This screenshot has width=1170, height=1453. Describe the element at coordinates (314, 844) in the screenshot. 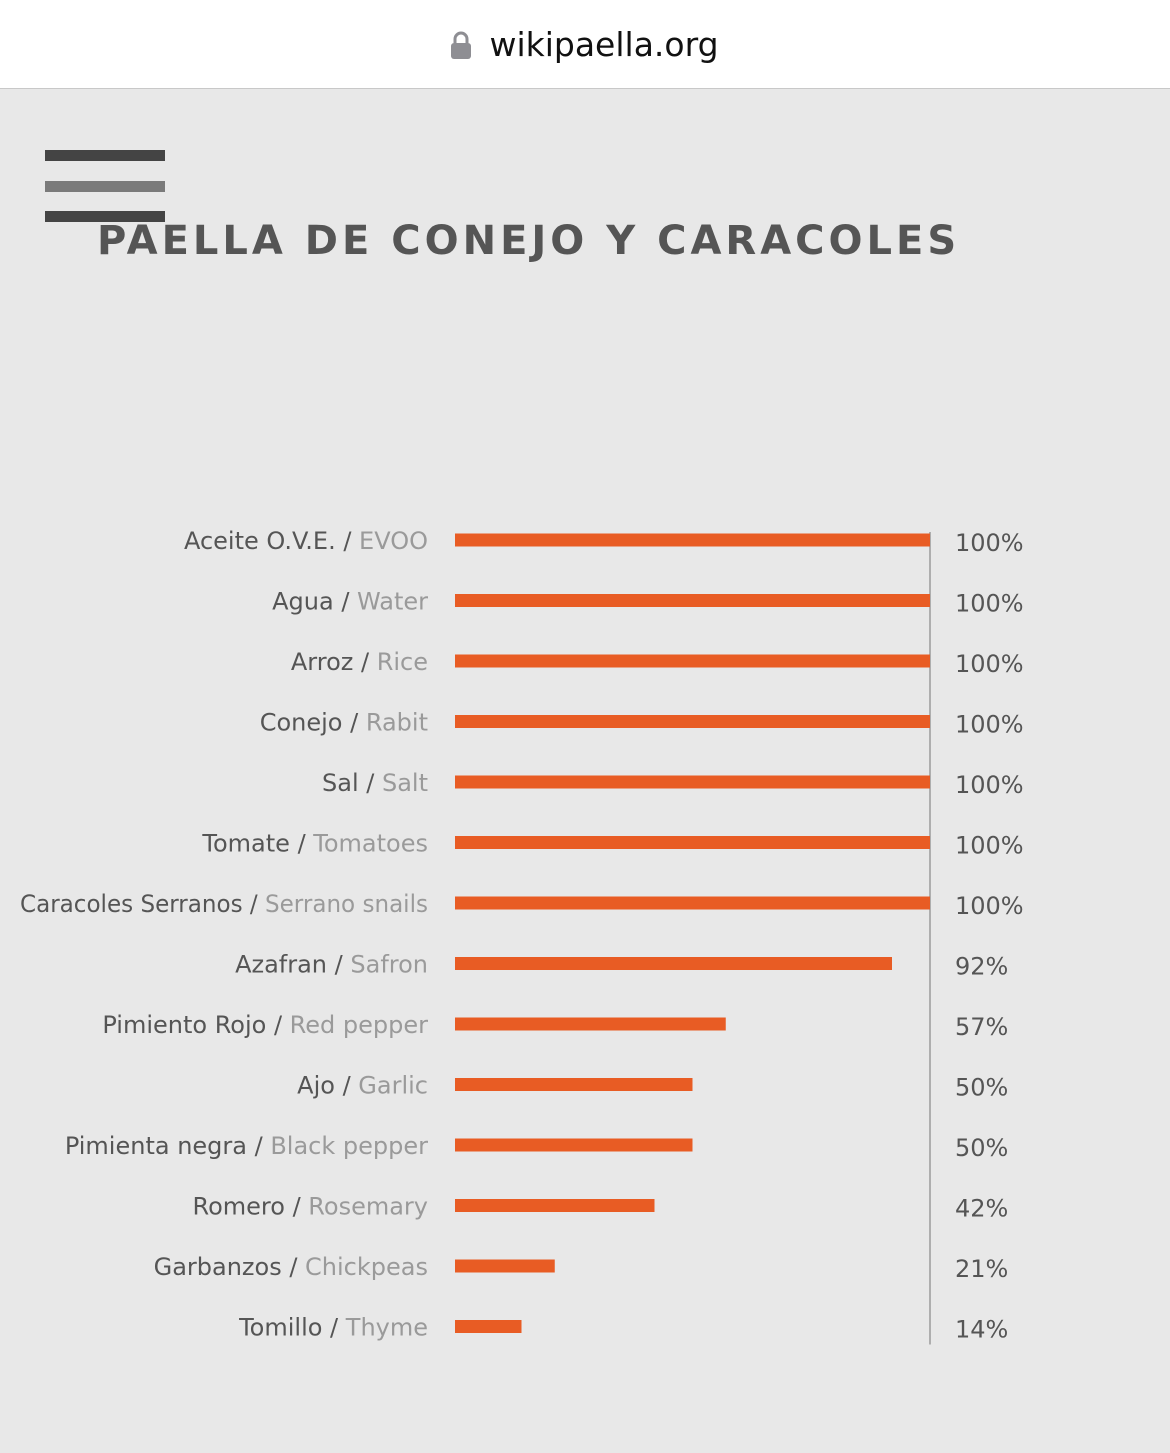

I see `category-label: Tomate / Tomatoes` at that location.